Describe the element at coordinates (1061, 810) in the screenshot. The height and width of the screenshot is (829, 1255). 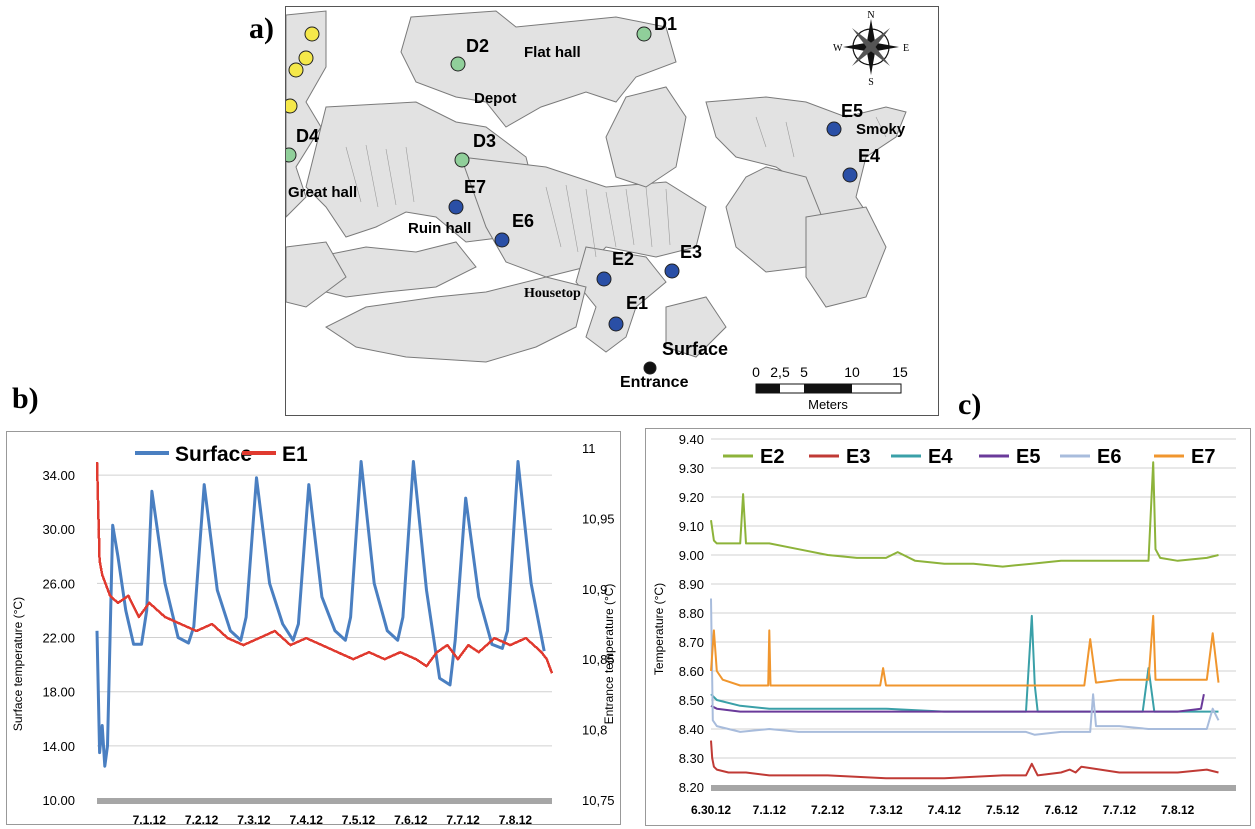
I see `chart-c-x-tick: 7.6.12` at that location.